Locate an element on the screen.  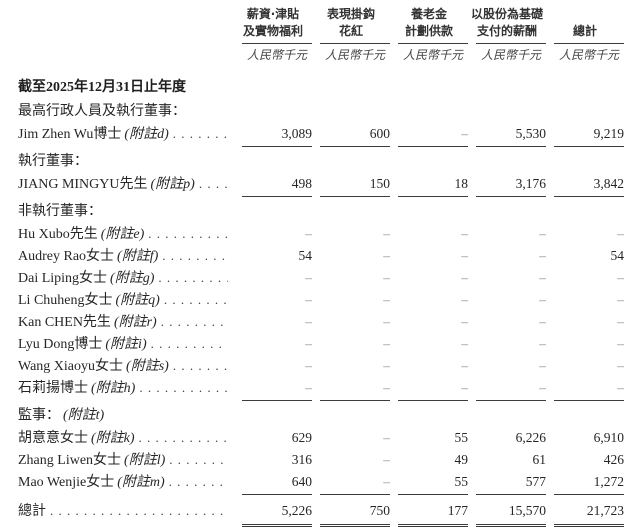
value-cell: 9,219 is located at coordinates (585, 135).